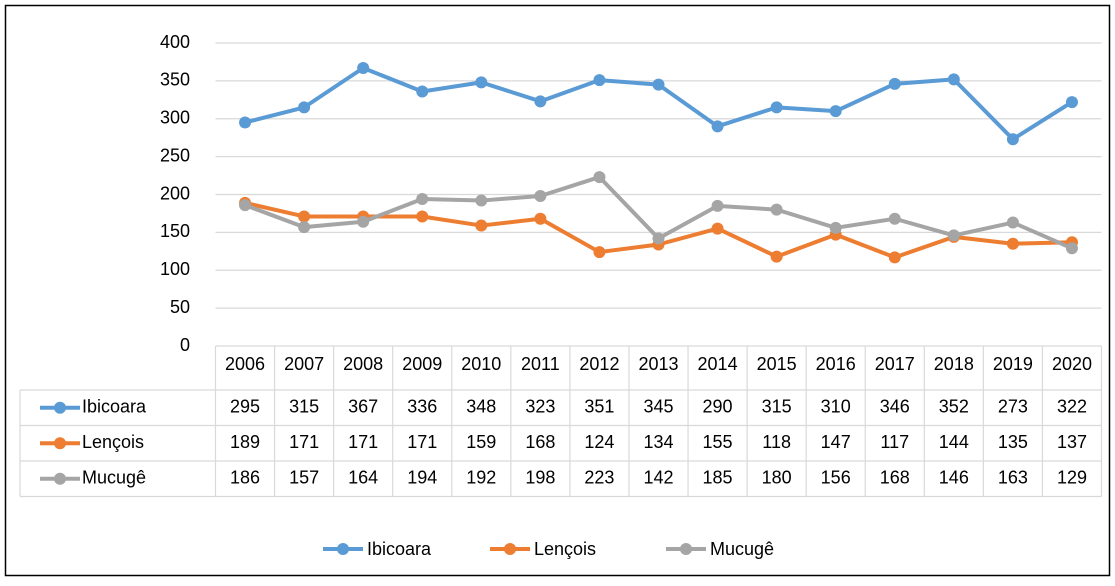  Describe the element at coordinates (1072, 364) in the screenshot. I see `x-tick-label: 2020` at that location.